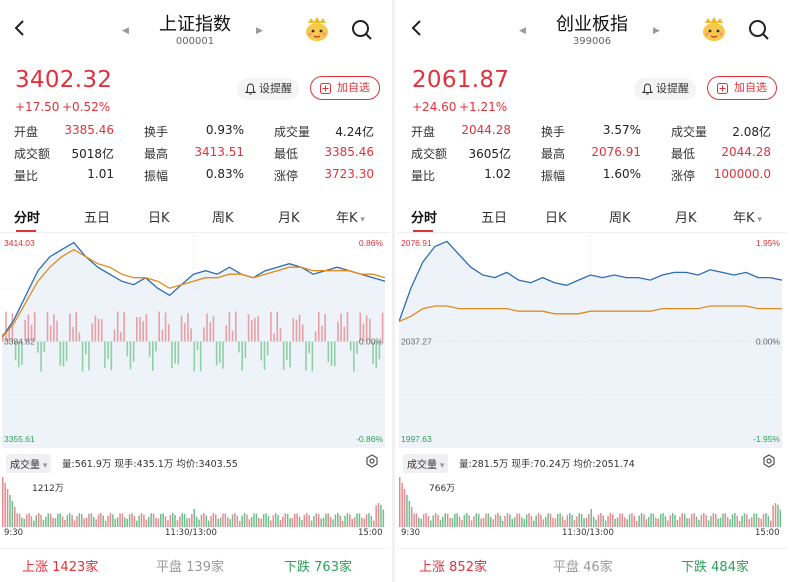 This screenshot has height=582, width=791. Describe the element at coordinates (190, 565) in the screenshot. I see `flat-count: 平盘 139家` at that location.